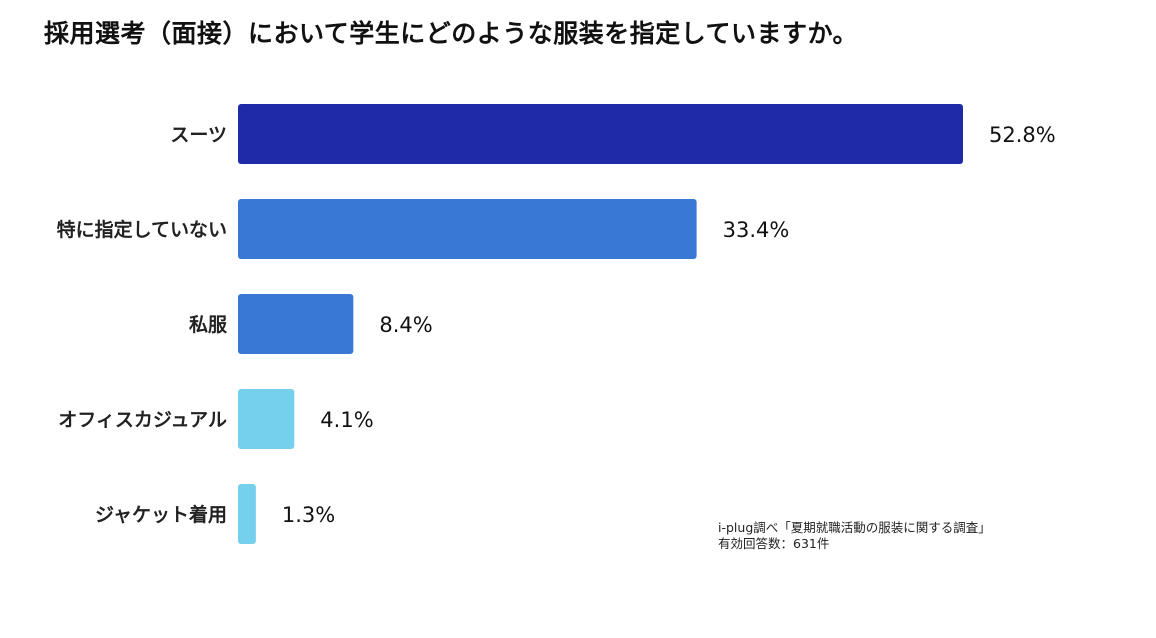 Image resolution: width=1156 pixels, height=638 pixels. I want to click on value-label-4: 4.1%, so click(346, 420).